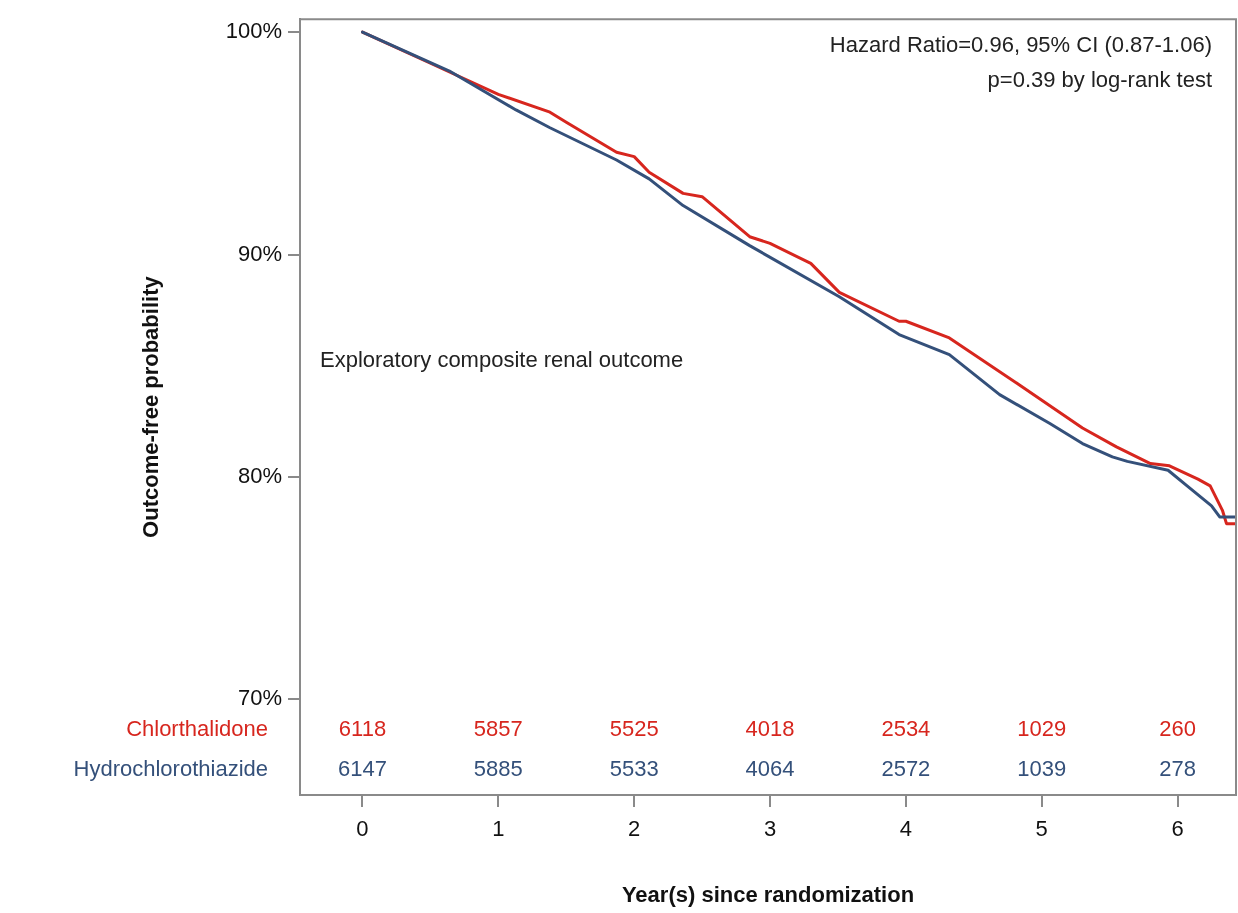 This screenshot has height=913, width=1238. What do you see at coordinates (362, 769) in the screenshot?
I see `annotation: 6147` at bounding box center [362, 769].